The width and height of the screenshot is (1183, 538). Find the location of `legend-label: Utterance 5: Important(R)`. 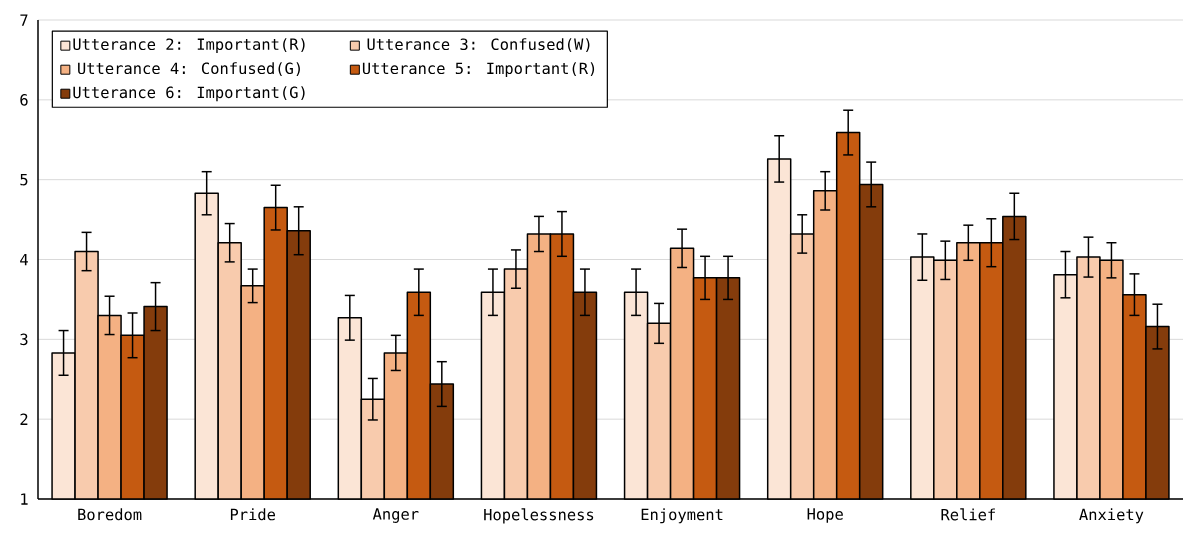

legend-label: Utterance 5: Important(R) is located at coordinates (478, 70).